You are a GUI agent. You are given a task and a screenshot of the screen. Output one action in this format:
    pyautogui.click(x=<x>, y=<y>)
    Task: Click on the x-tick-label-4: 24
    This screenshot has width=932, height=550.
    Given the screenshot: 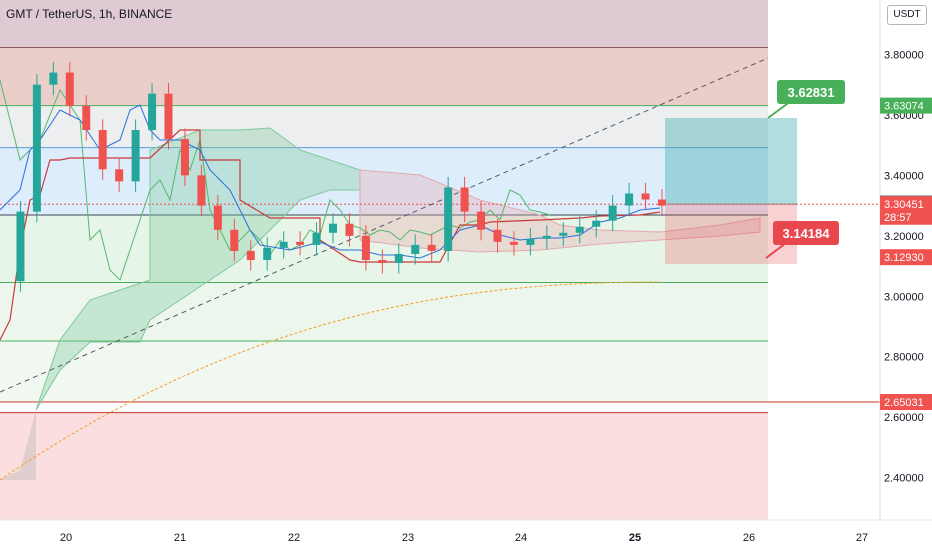 What is the action you would take?
    pyautogui.click(x=521, y=538)
    